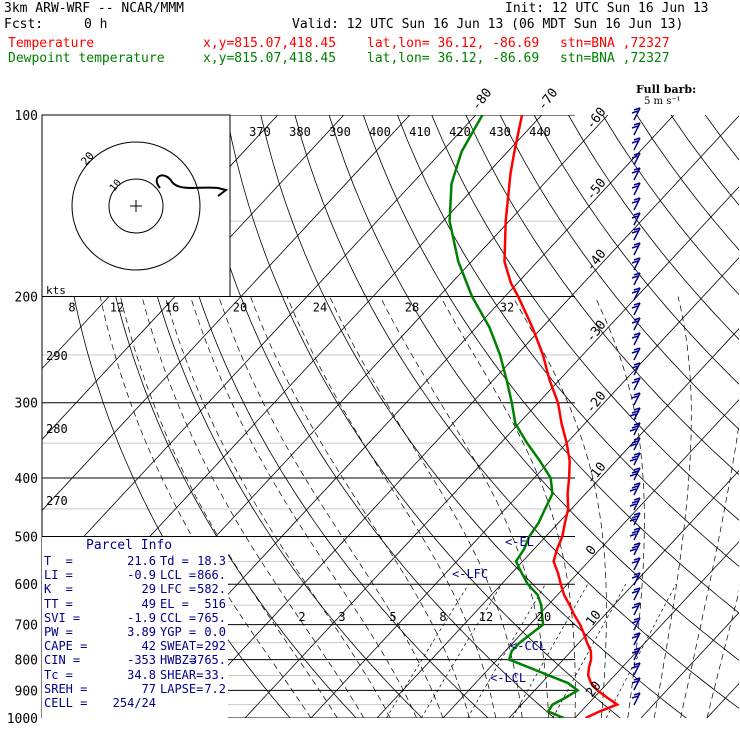 Image resolution: width=740 pixels, height=740 pixels. I want to click on parcel-info-row: T = 21.6 Td = 18.3, so click(135, 561).